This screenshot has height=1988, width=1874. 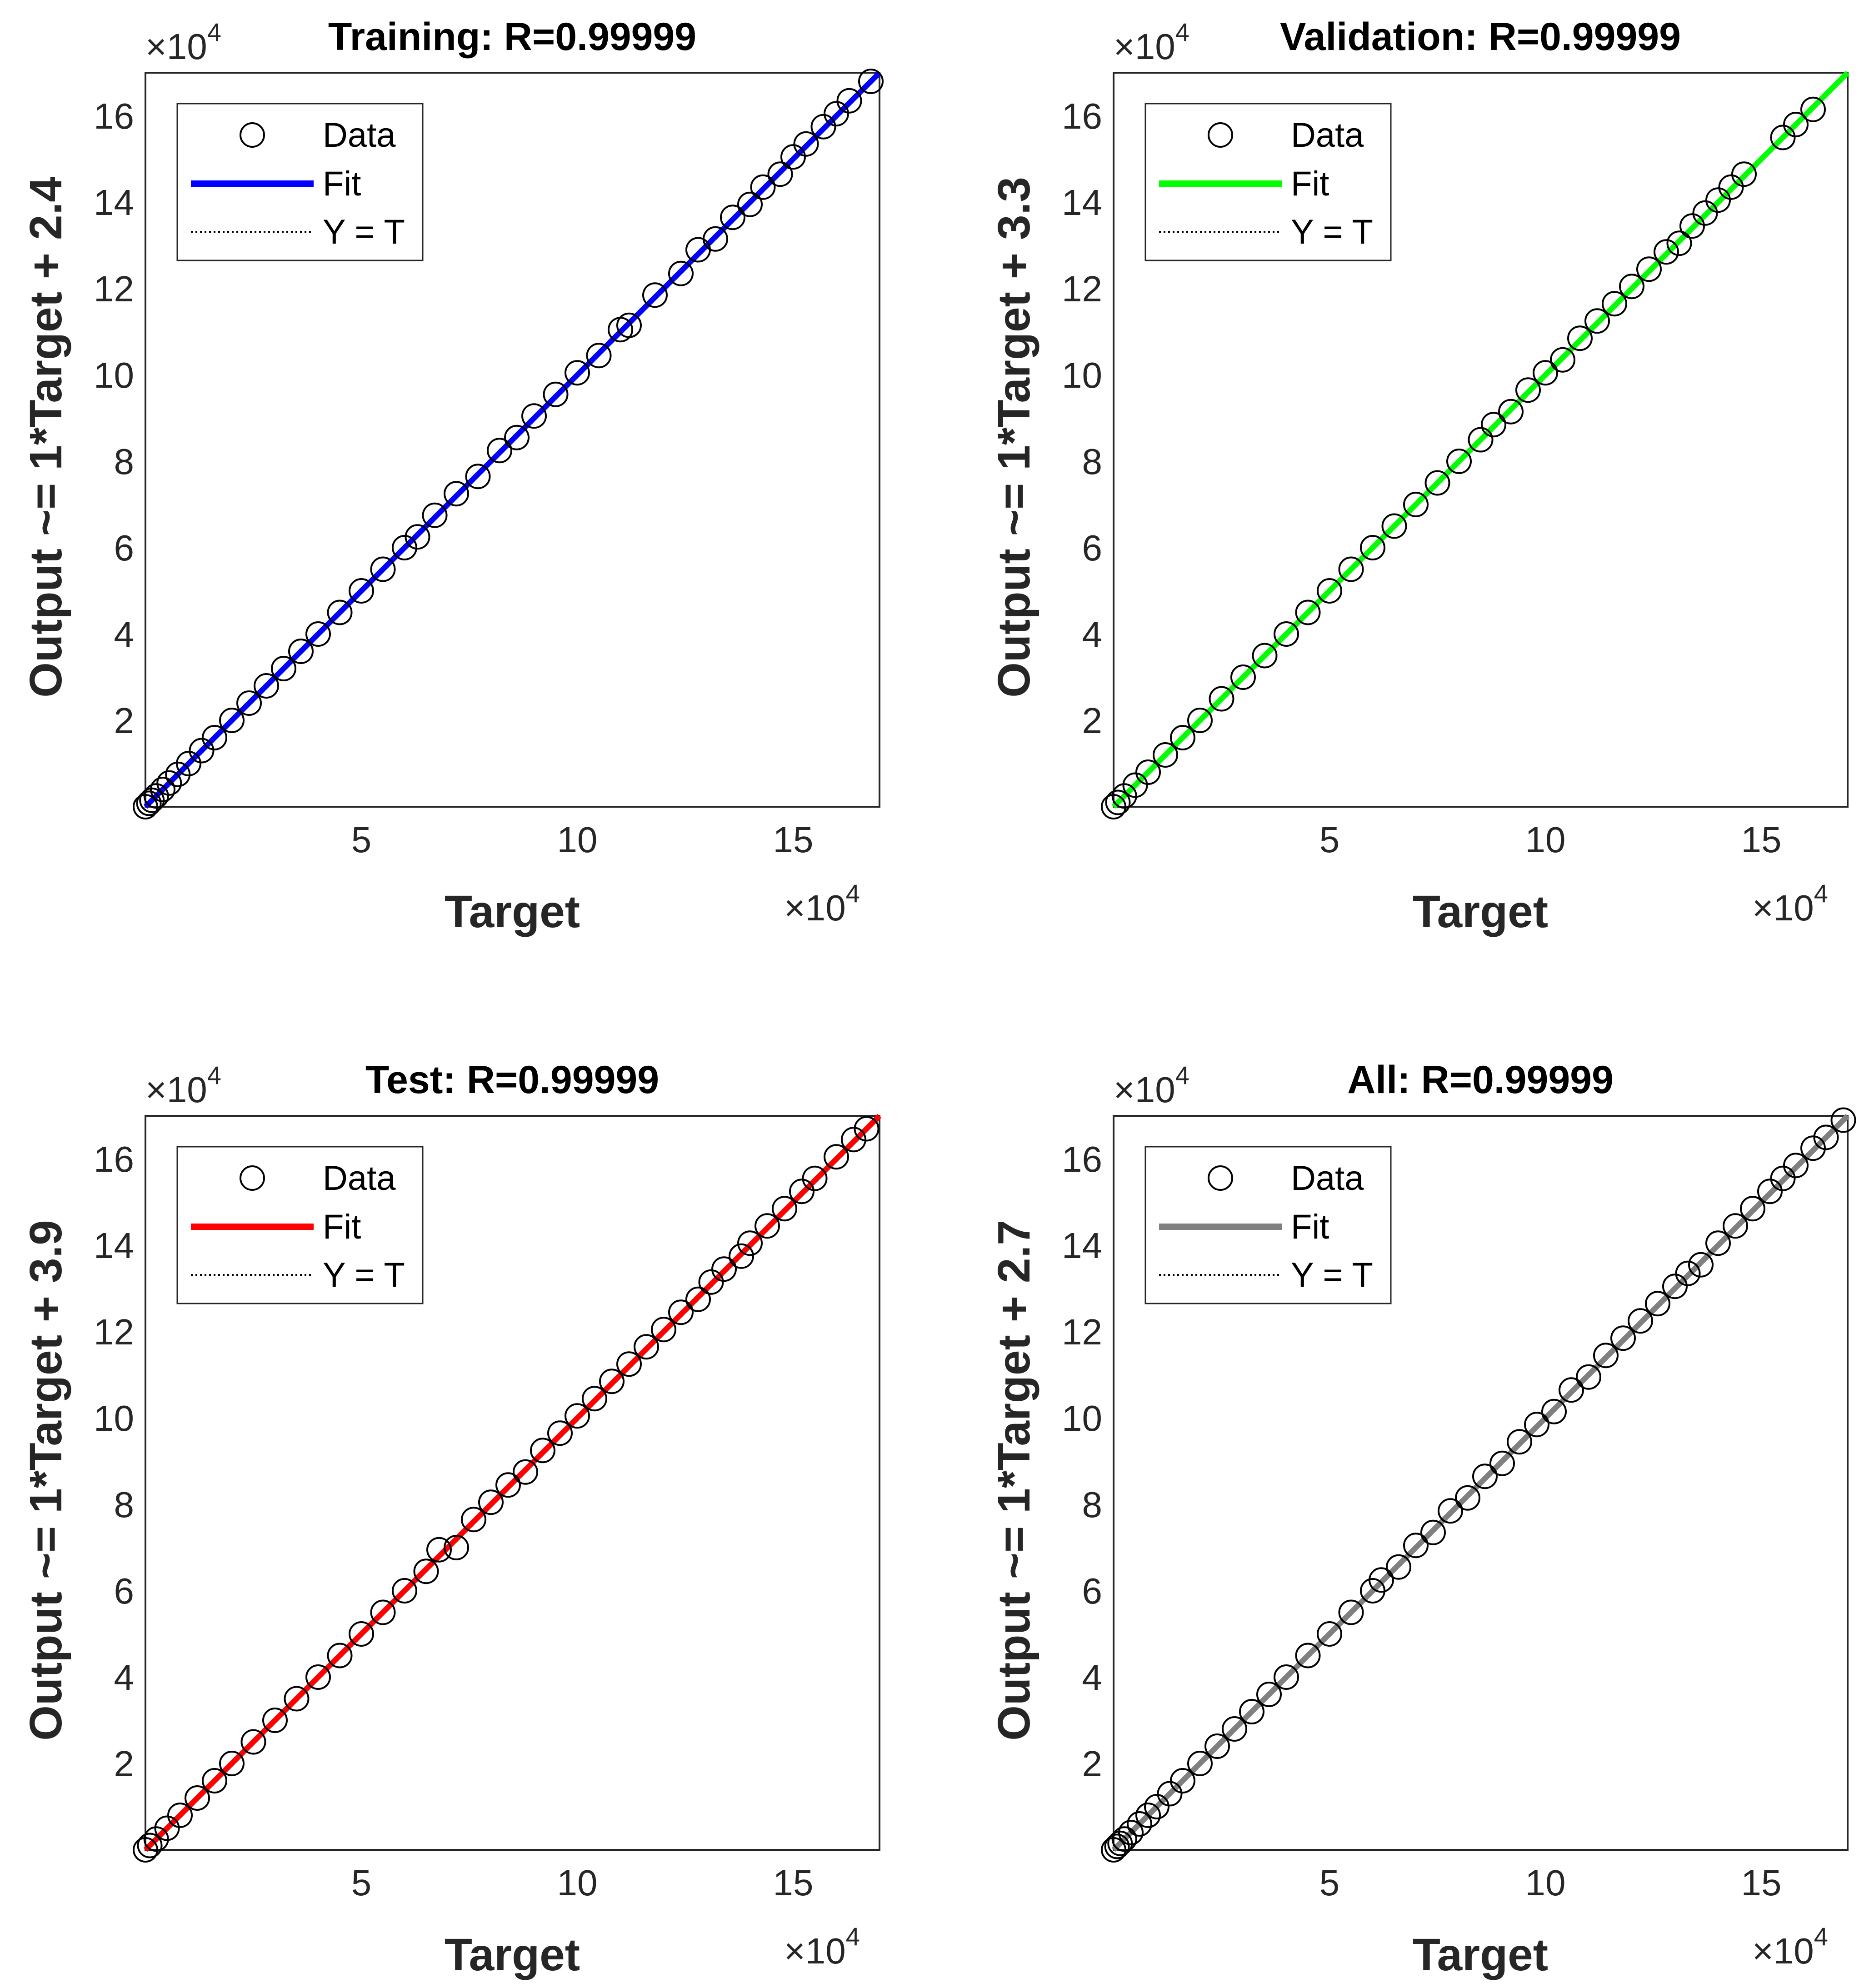 What do you see at coordinates (1082, 202) in the screenshot?
I see `y-tick-label: 14` at bounding box center [1082, 202].